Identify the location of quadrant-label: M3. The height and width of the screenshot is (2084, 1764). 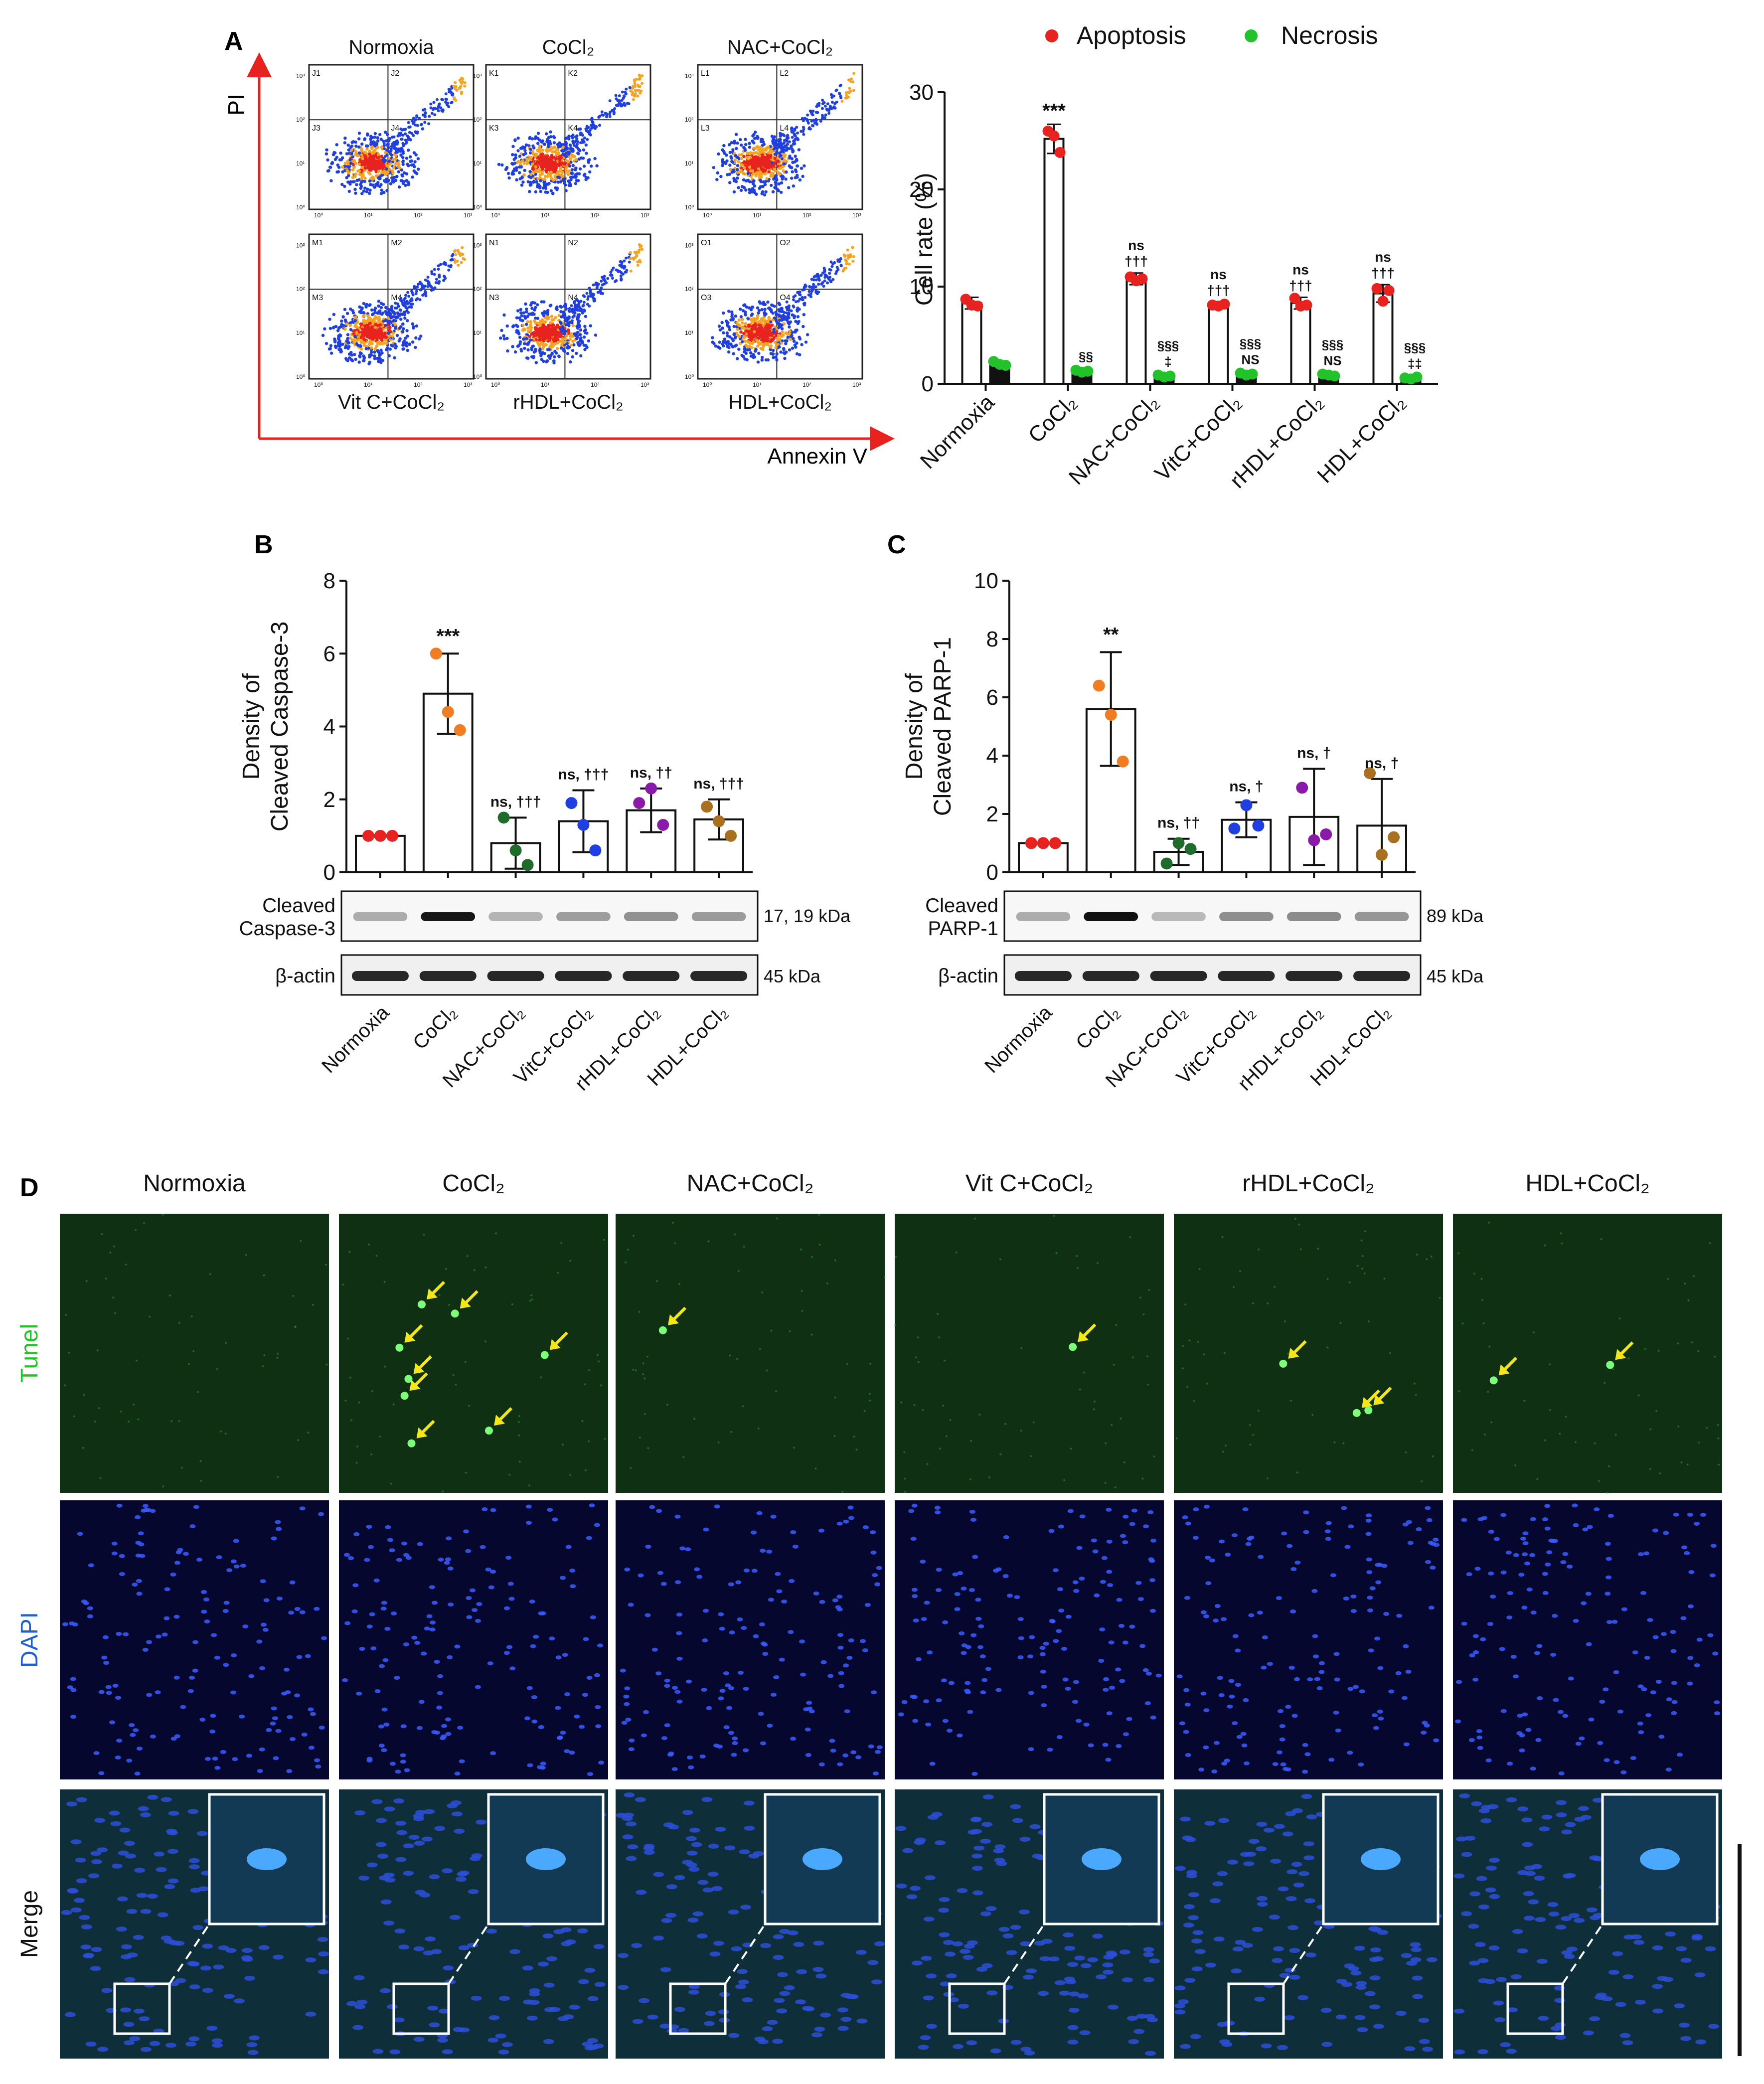
(317, 298).